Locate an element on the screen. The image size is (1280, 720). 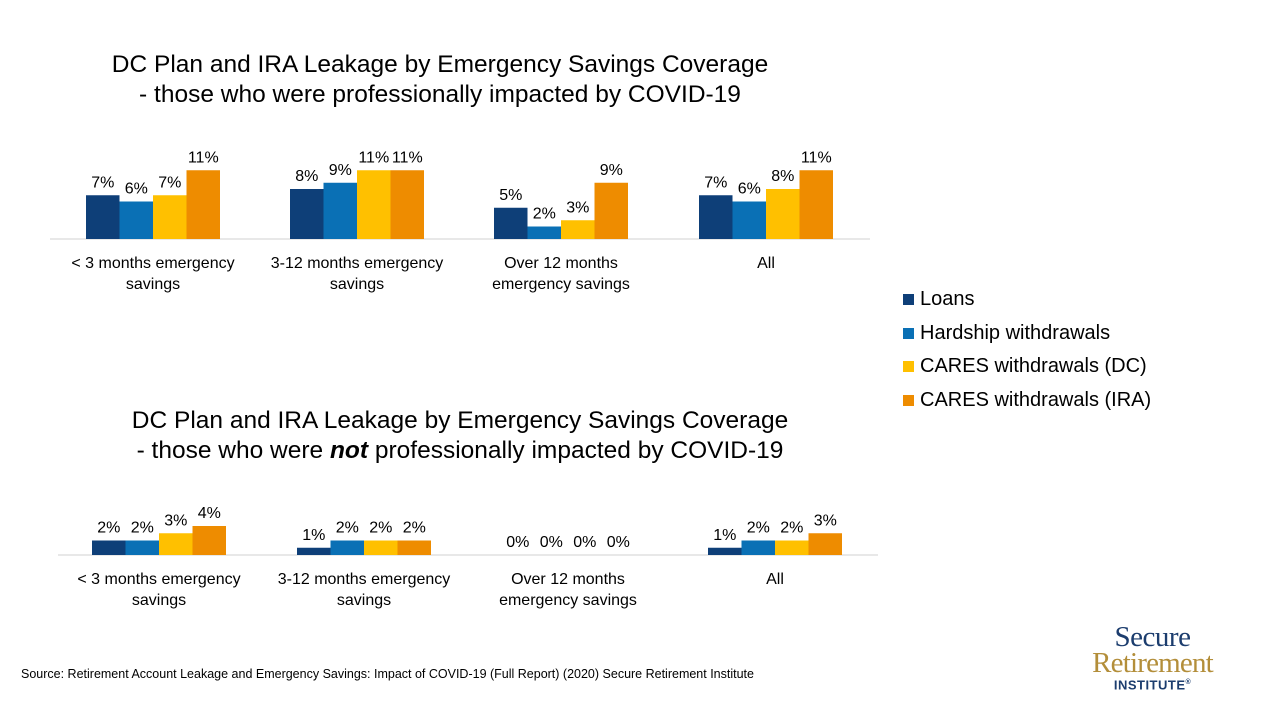
top-category-label-3-line1: Over 12 months is located at coordinates (561, 263).